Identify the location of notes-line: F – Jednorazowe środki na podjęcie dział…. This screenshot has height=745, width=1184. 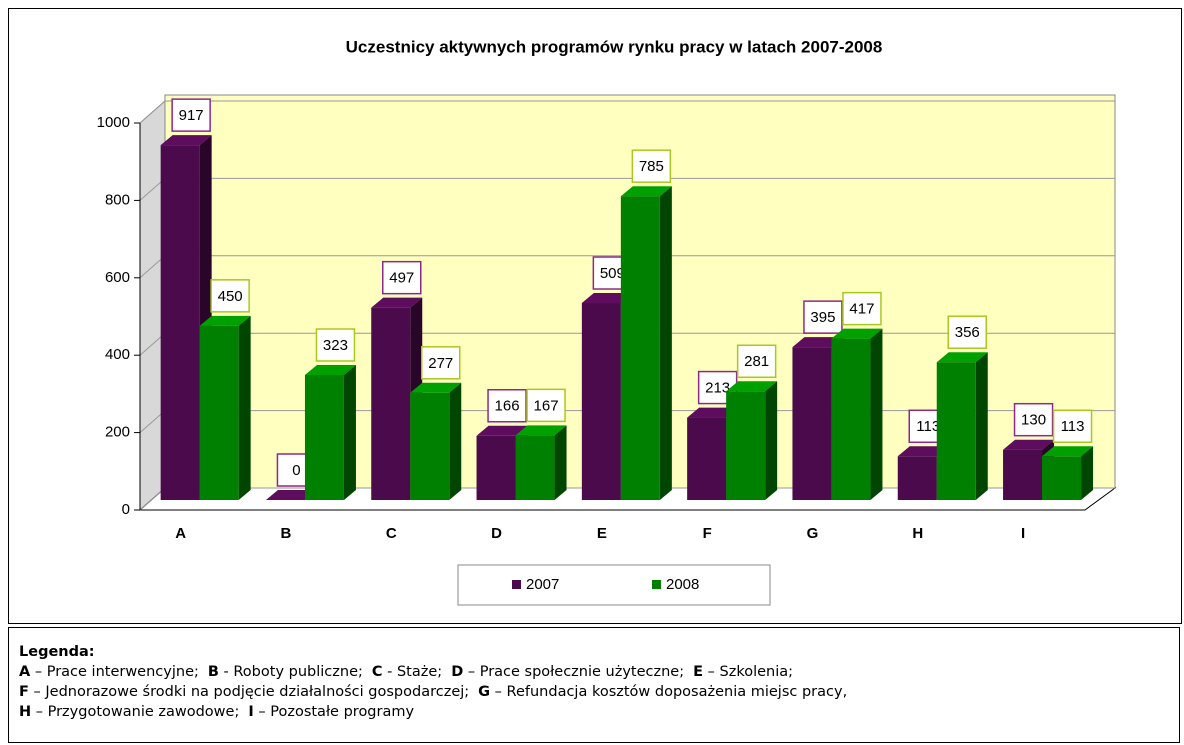
(599, 692).